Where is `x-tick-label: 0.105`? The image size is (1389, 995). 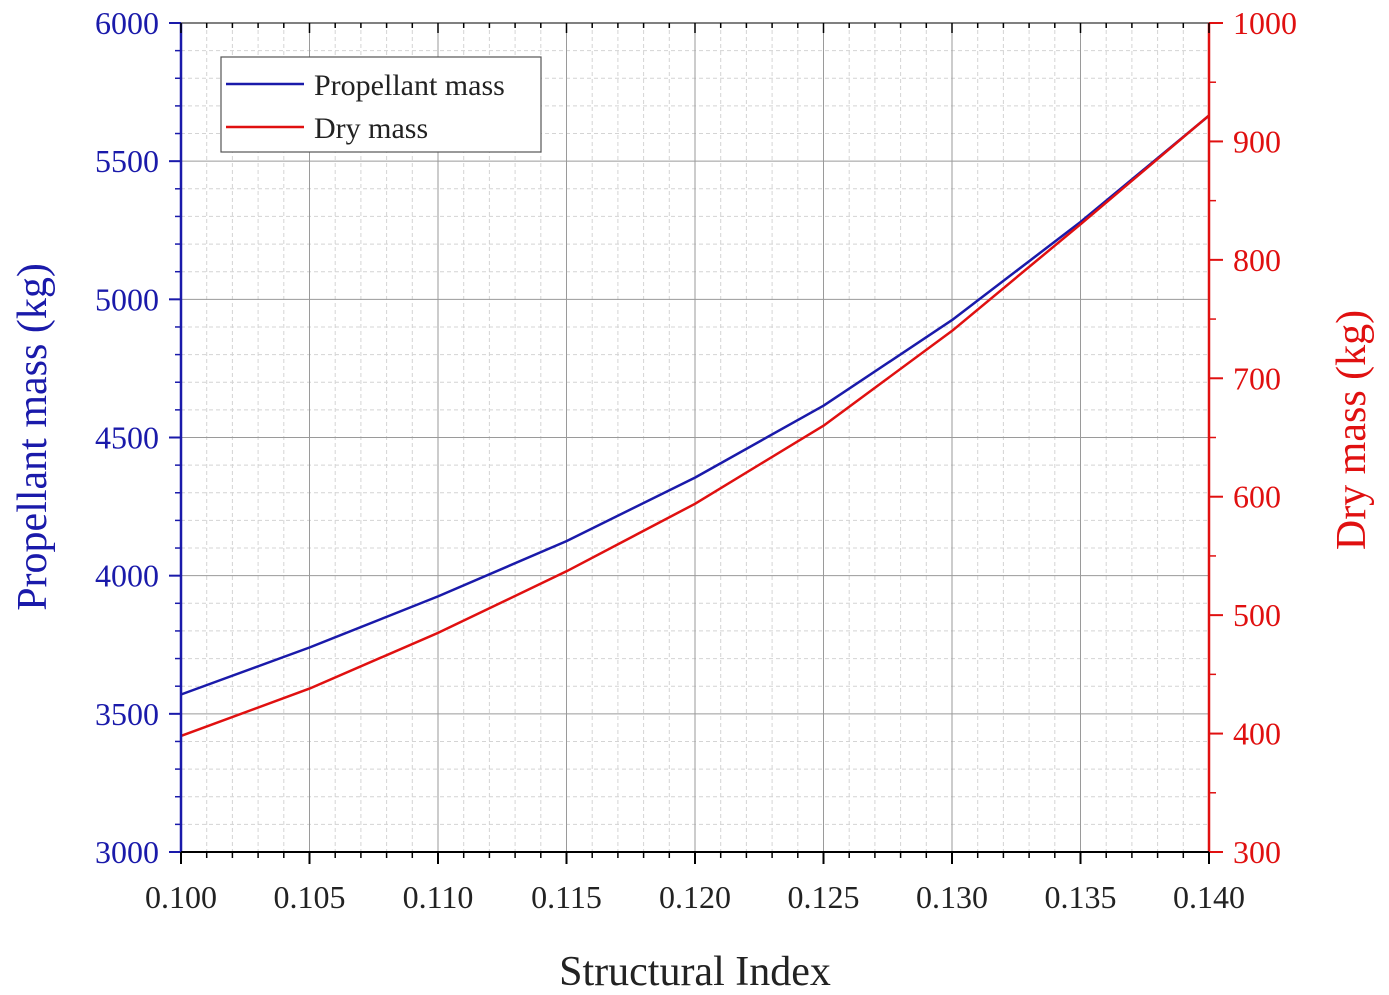 x-tick-label: 0.105 is located at coordinates (310, 897).